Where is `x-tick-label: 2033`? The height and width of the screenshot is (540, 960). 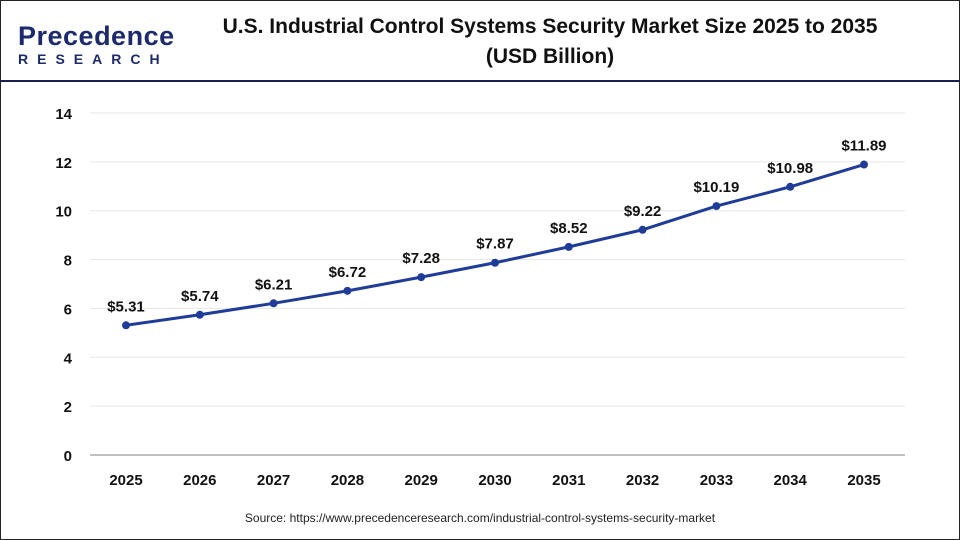 x-tick-label: 2033 is located at coordinates (716, 480).